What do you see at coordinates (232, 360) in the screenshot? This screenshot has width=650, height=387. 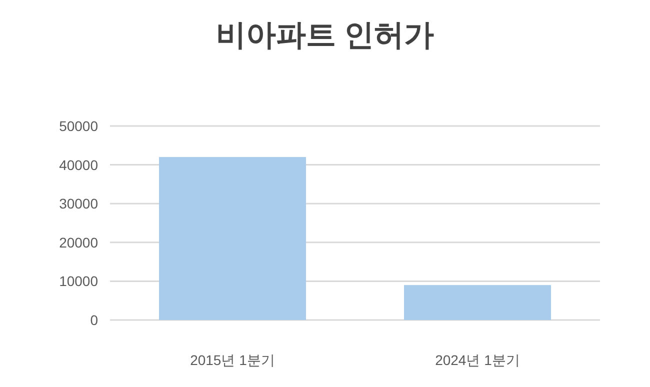 I see `x-tick: 2015년 1분기` at bounding box center [232, 360].